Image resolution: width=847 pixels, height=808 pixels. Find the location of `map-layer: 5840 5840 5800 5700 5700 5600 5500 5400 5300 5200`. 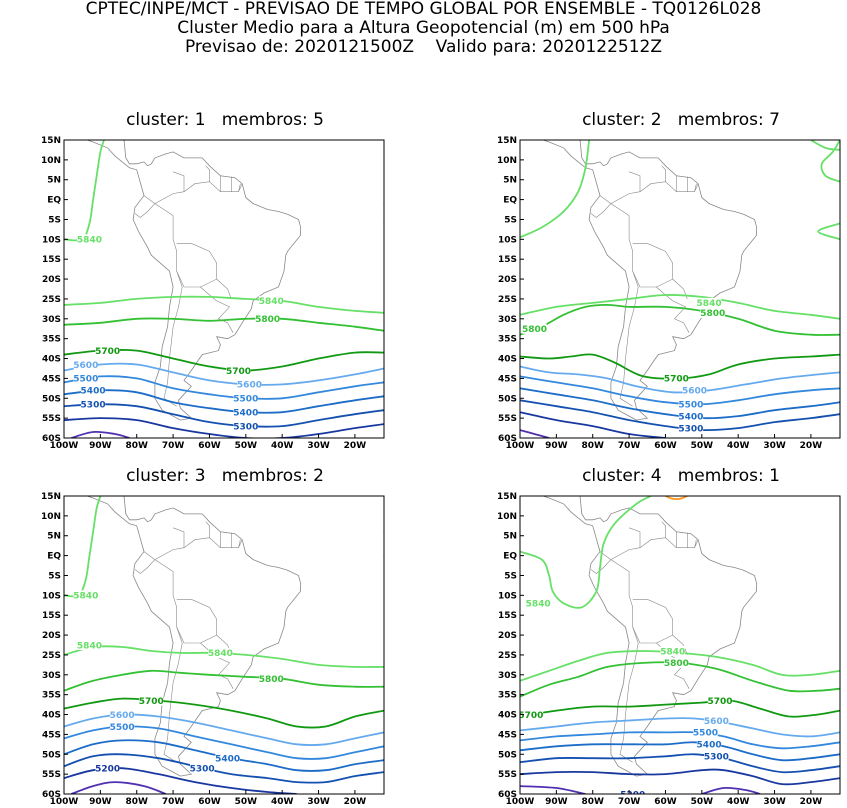

map-layer: 5840 5840 5800 5700 5700 5600 5500 5400 5300 5200 is located at coordinates (680, 645).